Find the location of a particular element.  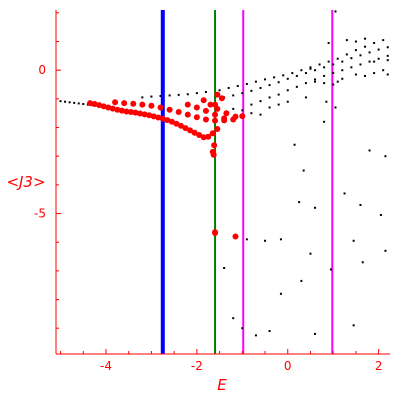

x-tick-label: 2 is located at coordinates (379, 366).